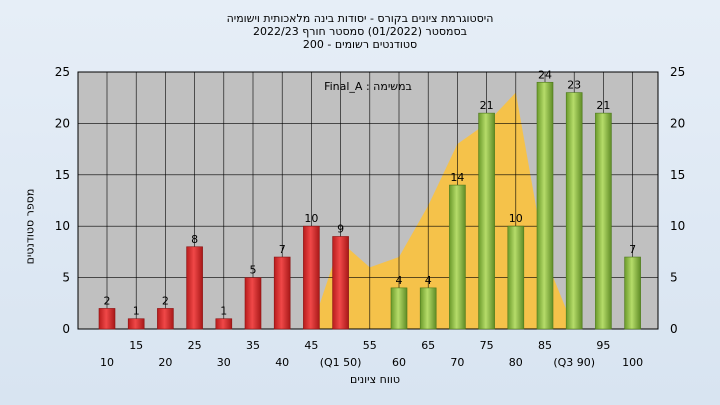 The width and height of the screenshot is (720, 405). I want to click on y-tick-label-left: 15, so click(62, 175).